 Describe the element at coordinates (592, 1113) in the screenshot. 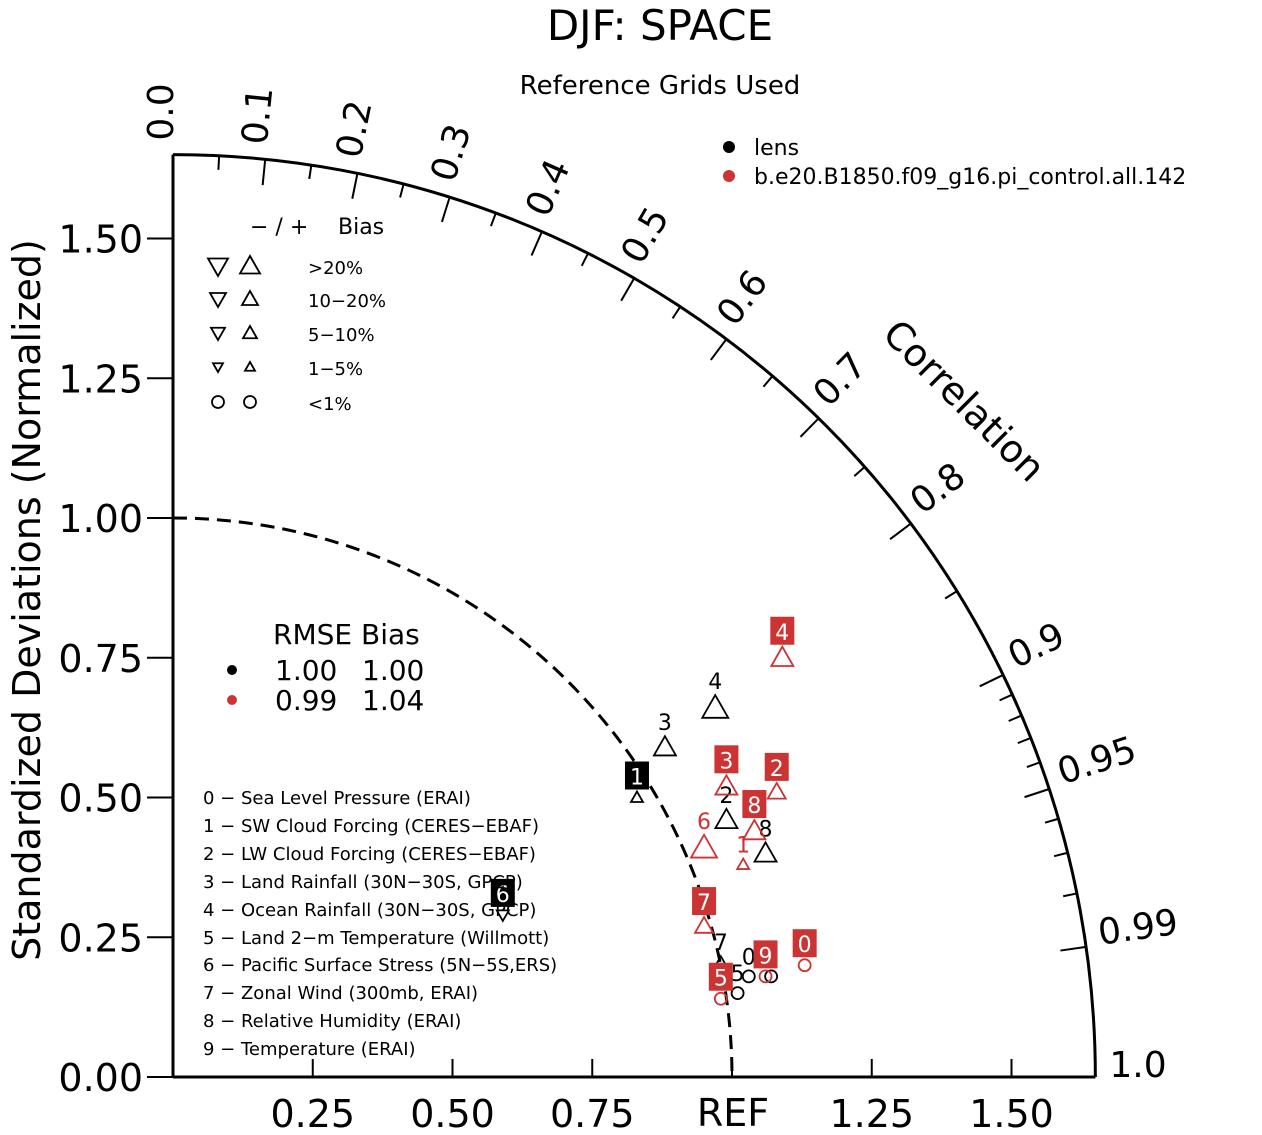

I see `x-tick-label: 0.75` at that location.